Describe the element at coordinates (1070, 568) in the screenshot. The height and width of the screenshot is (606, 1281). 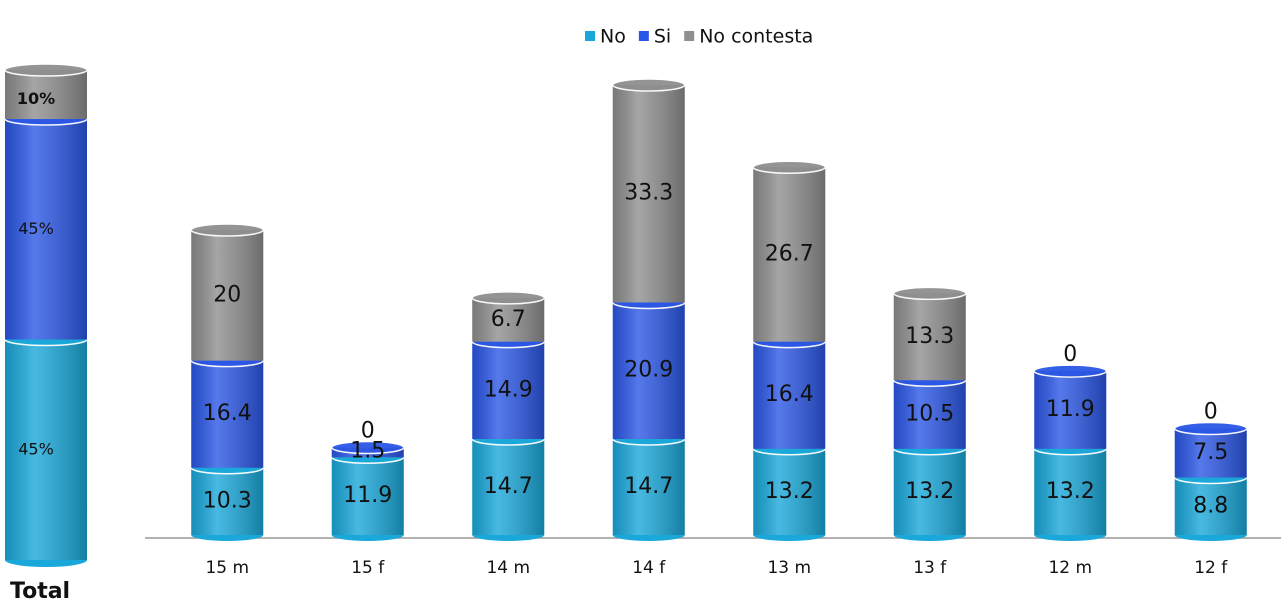
I see `x-tick-label: 12 m` at that location.